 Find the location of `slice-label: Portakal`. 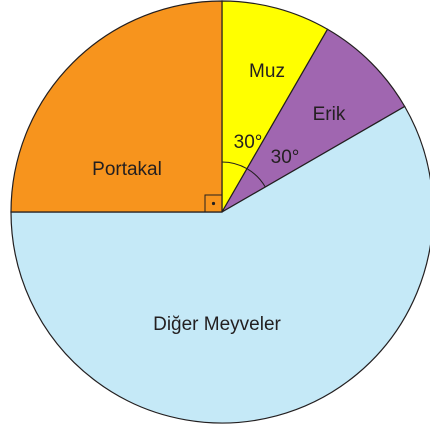

slice-label: Portakal is located at coordinates (127, 169).